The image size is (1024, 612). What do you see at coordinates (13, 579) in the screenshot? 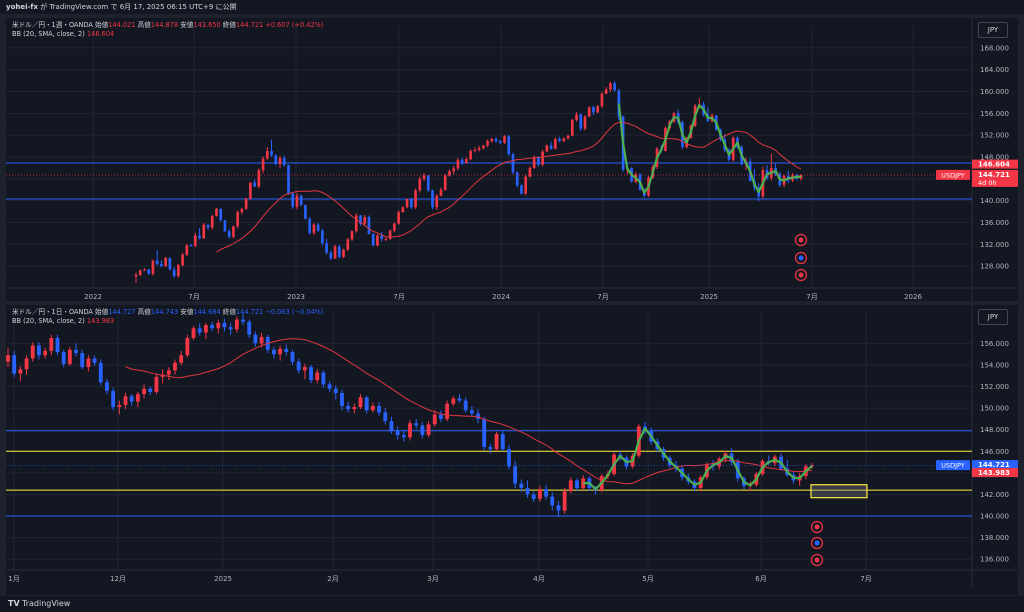
I see `x-tick-label: 1月` at bounding box center [13, 579].